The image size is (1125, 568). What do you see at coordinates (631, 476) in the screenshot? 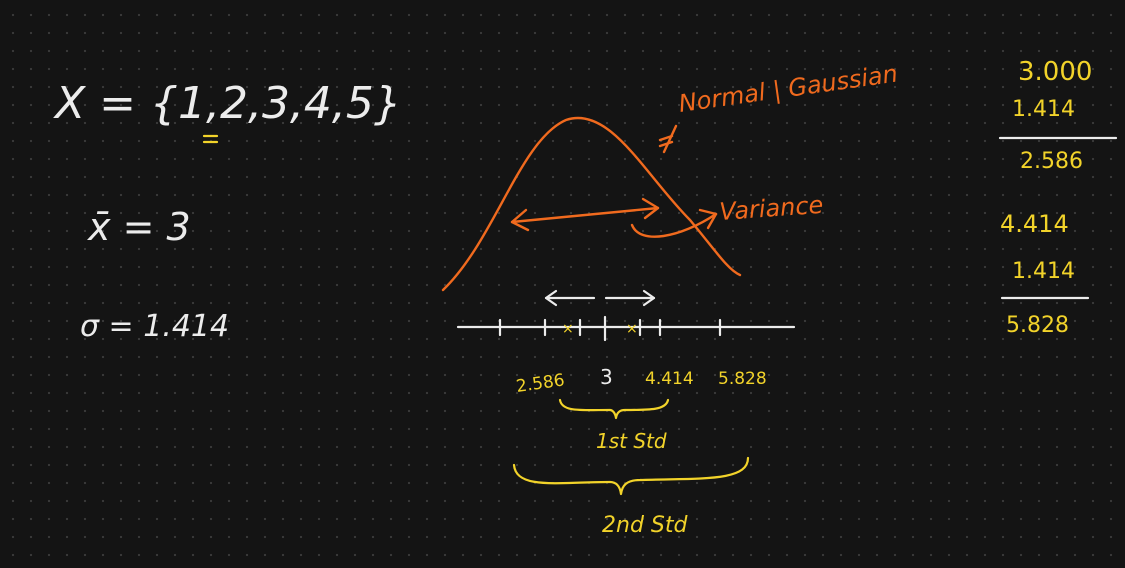
I see `second-std-brace` at bounding box center [631, 476].